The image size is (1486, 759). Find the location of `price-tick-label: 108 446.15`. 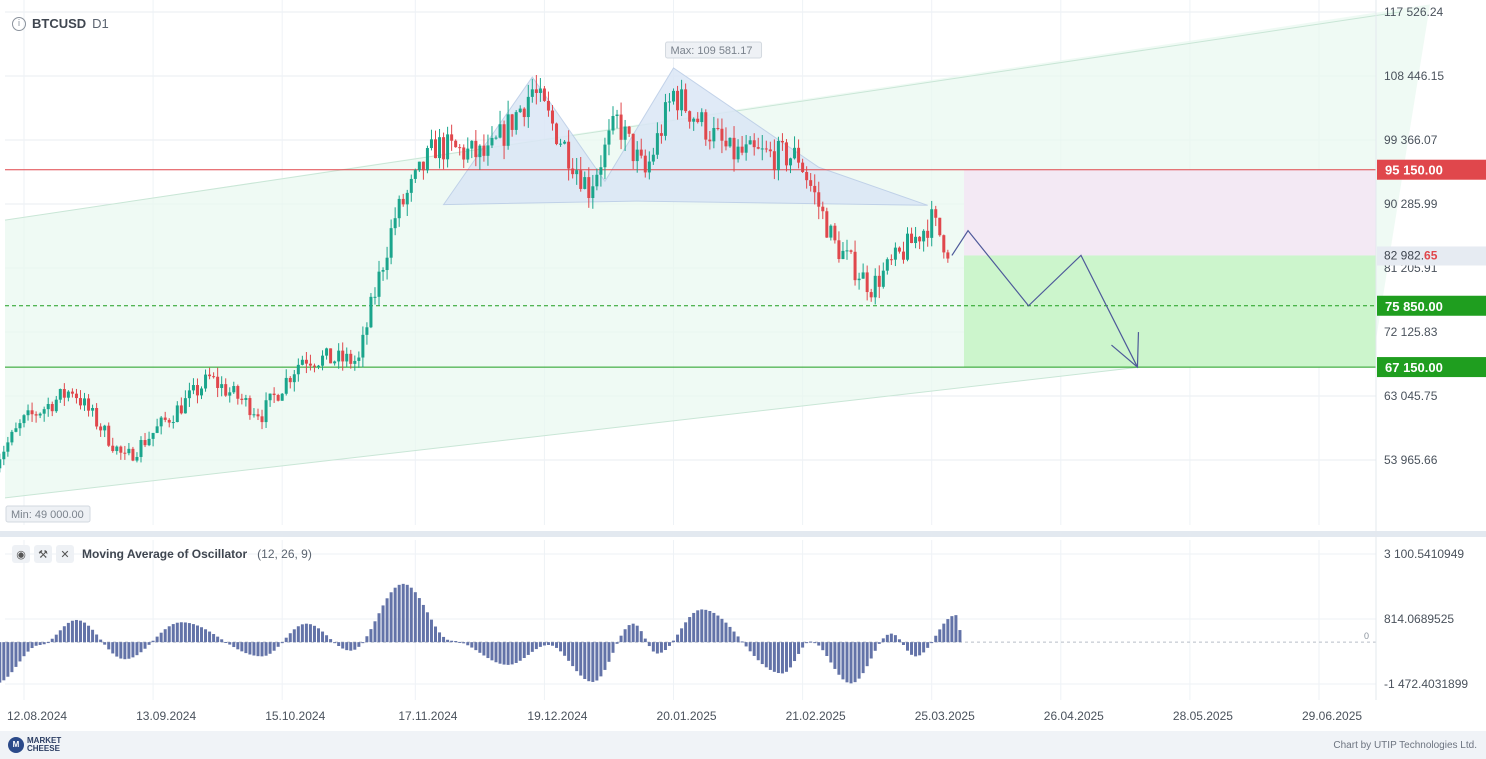

price-tick-label: 108 446.15 is located at coordinates (1414, 76).